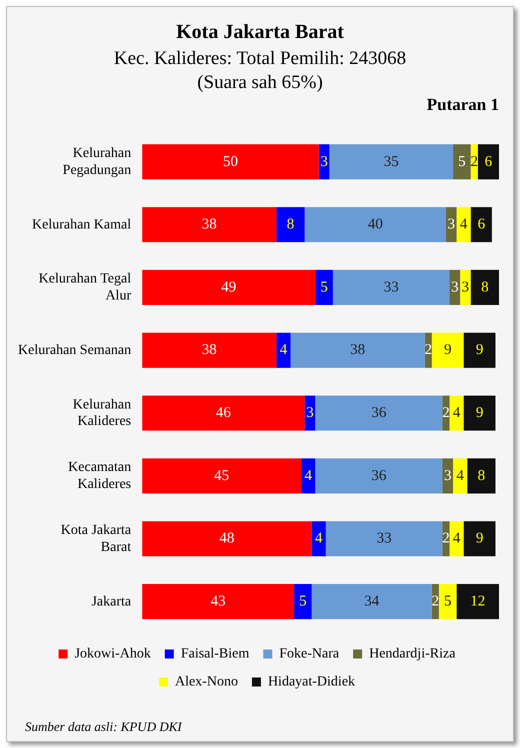 This screenshot has height=748, width=520. What do you see at coordinates (309, 654) in the screenshot?
I see `legend-label: Foke-Nara` at bounding box center [309, 654].